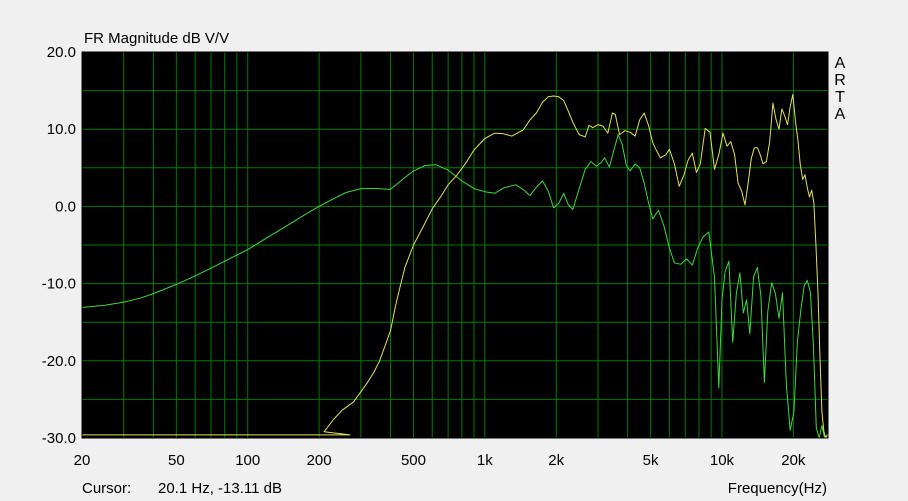 The image size is (908, 501). I want to click on y-tick-label: 0.0, so click(65, 206).